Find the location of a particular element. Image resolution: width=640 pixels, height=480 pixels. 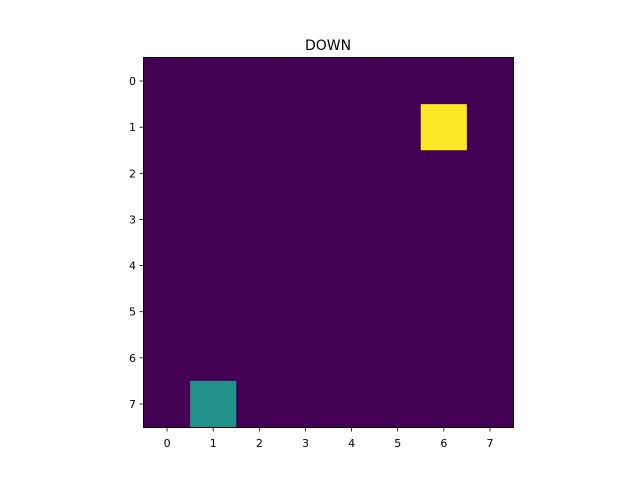

y-axis-ticks: 0 1 2 3 4 5 6 7 is located at coordinates (136, 243).